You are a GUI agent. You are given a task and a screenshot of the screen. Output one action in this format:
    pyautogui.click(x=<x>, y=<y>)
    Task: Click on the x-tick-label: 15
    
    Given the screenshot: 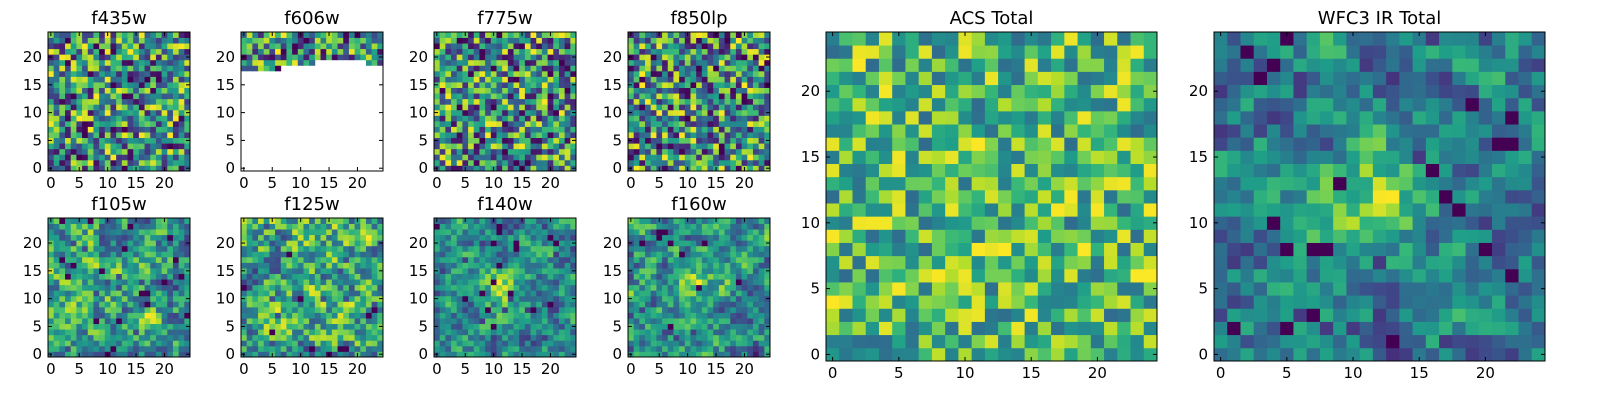 What is the action you would take?
    pyautogui.click(x=715, y=369)
    